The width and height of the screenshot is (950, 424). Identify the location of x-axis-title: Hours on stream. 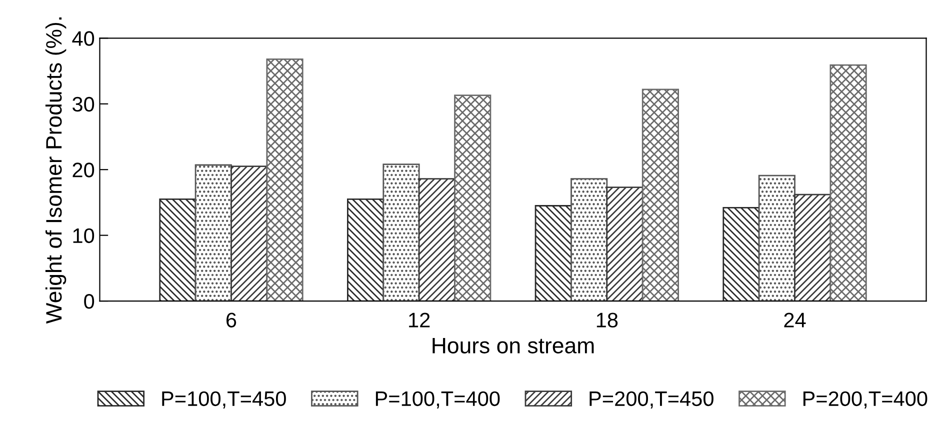
(513, 346).